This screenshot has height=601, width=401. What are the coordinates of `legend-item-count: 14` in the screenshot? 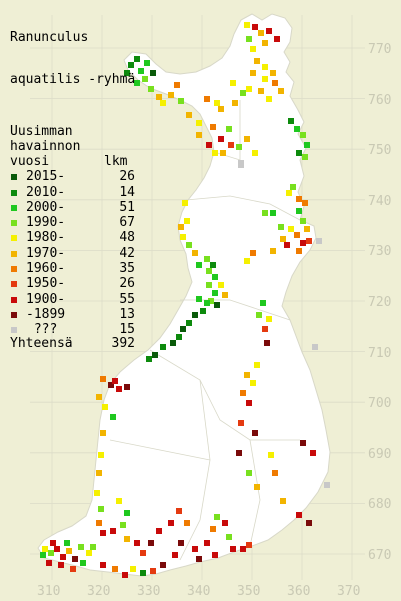 It's located at (127, 192).